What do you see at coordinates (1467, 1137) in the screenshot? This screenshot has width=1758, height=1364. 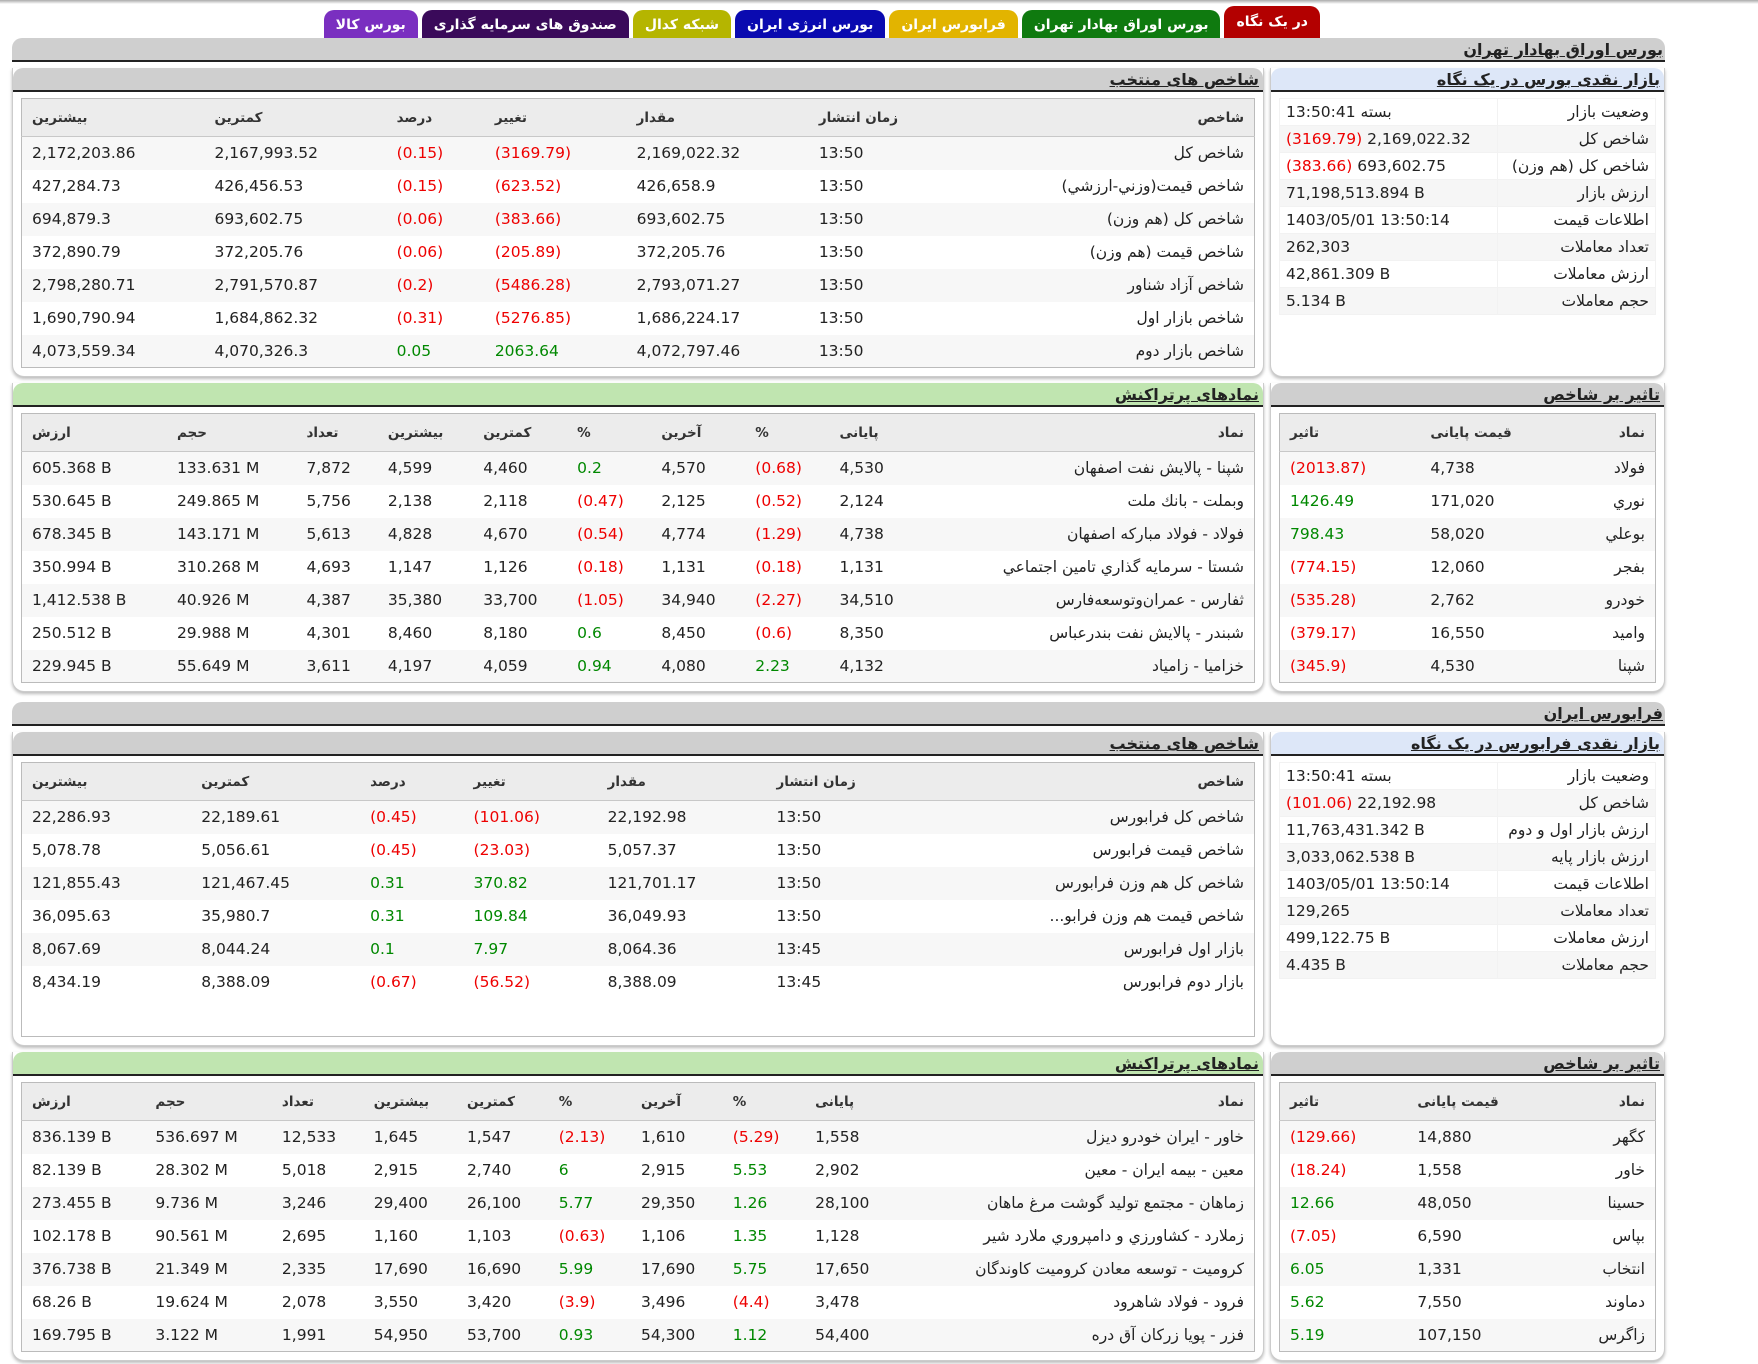 I see `table-row: كگهر 14,880 (129.66)` at bounding box center [1467, 1137].